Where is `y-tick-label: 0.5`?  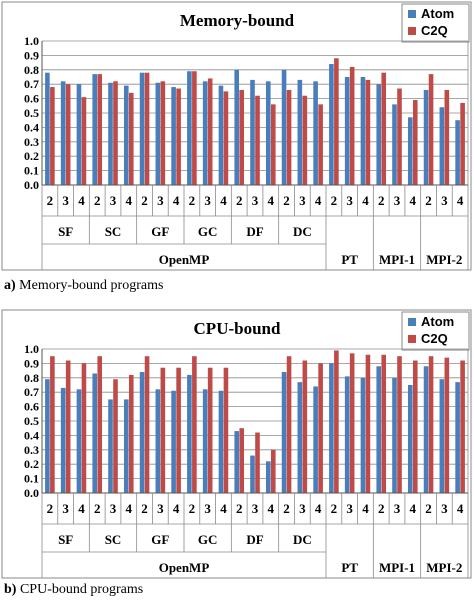 y-tick-label: 0.5 is located at coordinates (31, 113).